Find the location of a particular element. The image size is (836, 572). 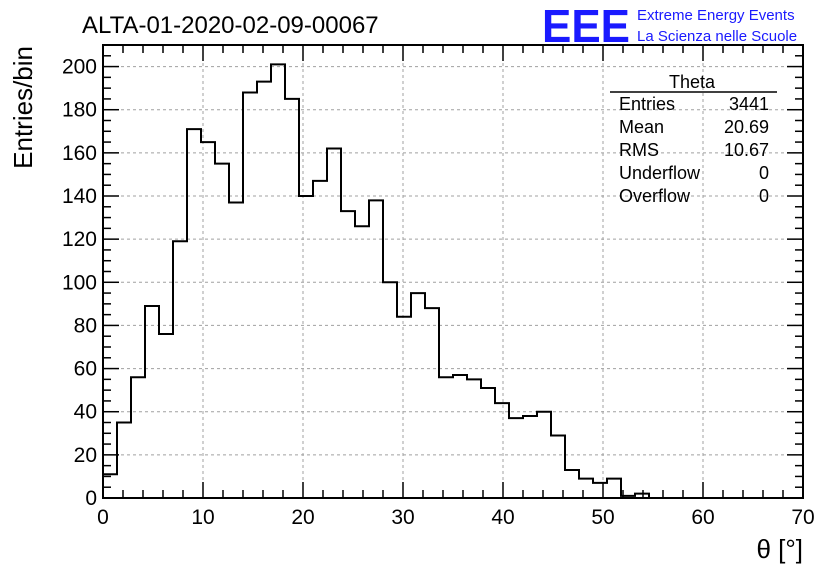

y-tick-label: 100 is located at coordinates (79, 282).